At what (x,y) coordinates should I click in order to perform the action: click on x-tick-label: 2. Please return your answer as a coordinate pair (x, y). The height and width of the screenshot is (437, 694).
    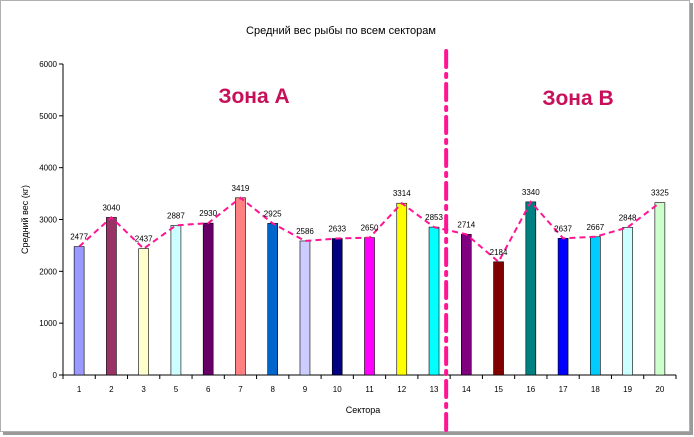
    Looking at the image, I should click on (111, 389).